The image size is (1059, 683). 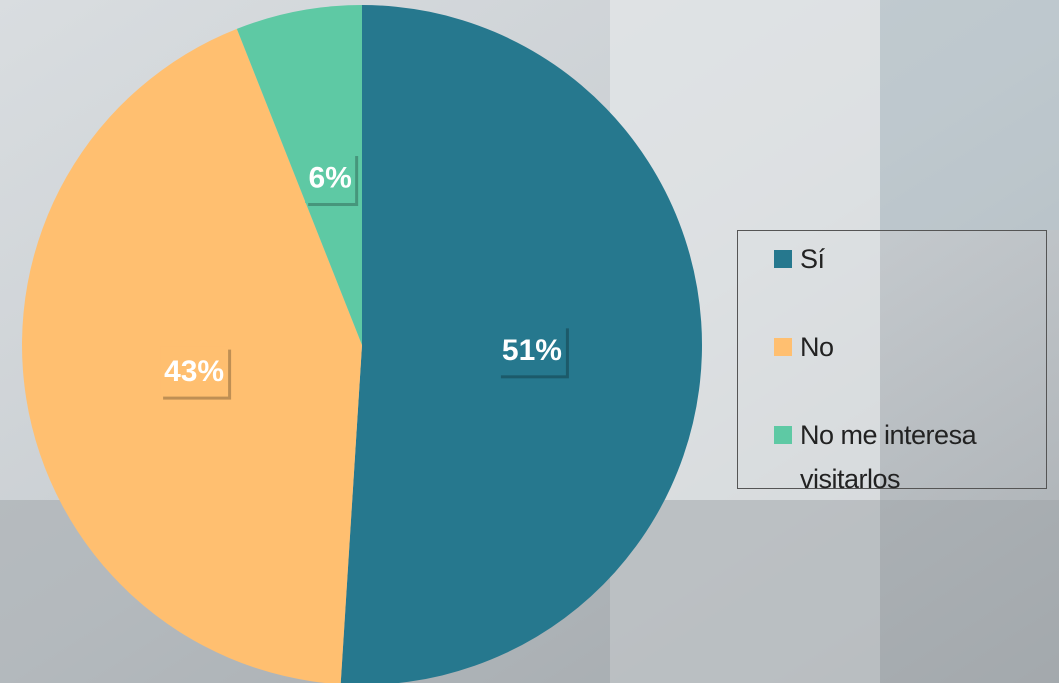 What do you see at coordinates (812, 259) in the screenshot?
I see `legend-label: Sí` at bounding box center [812, 259].